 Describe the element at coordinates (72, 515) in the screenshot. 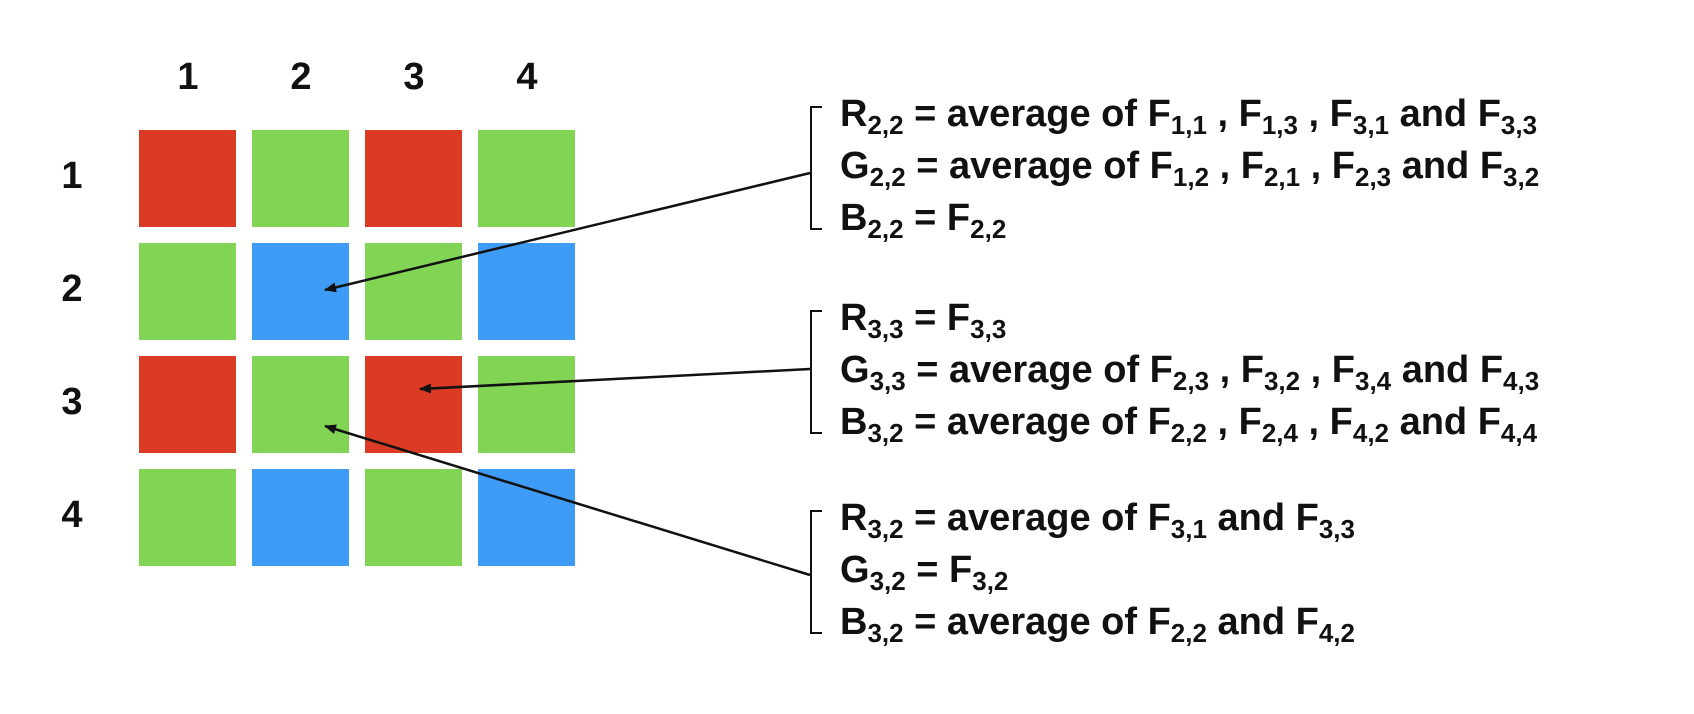

I see `row-label-4: 4` at that location.